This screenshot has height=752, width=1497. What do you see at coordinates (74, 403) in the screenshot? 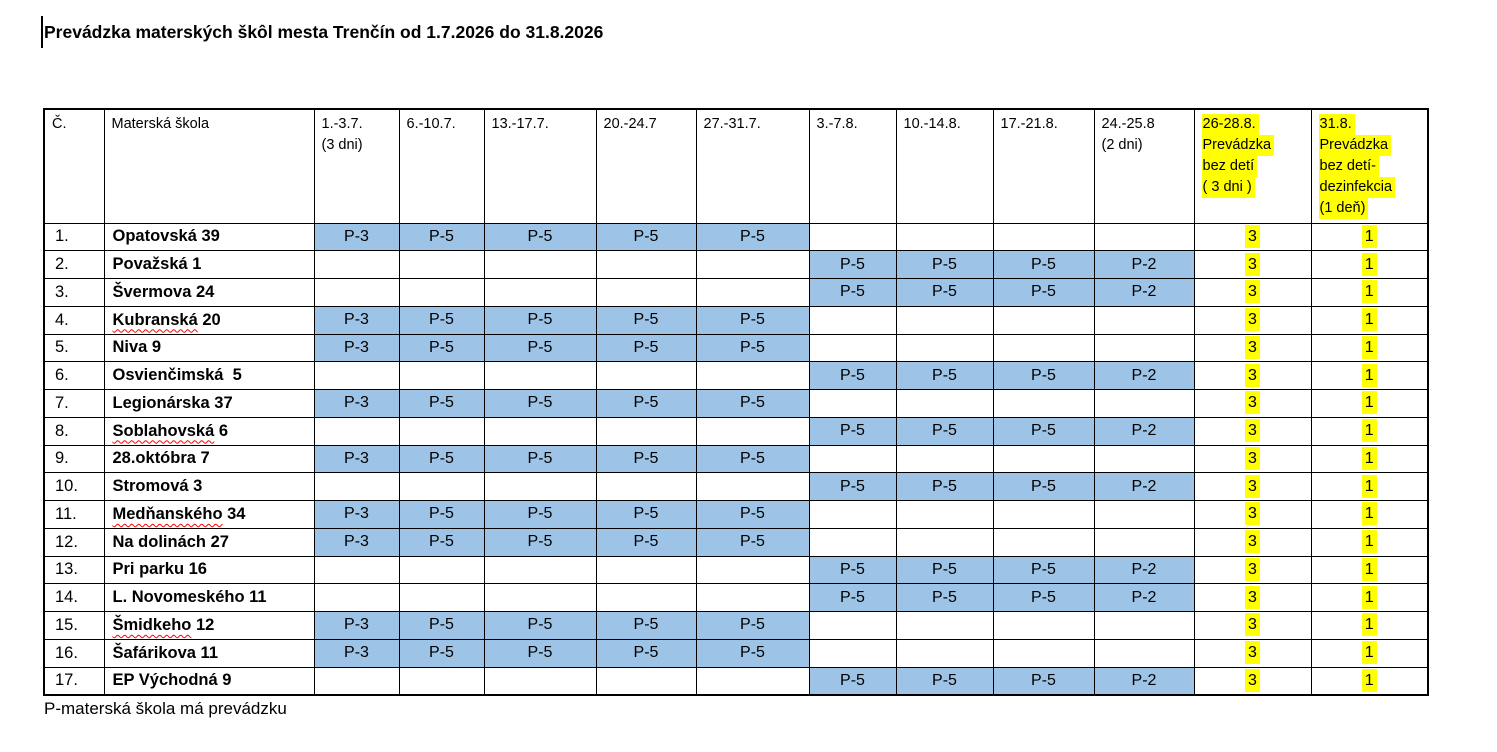
I see `row-number: 7.` at bounding box center [74, 403].